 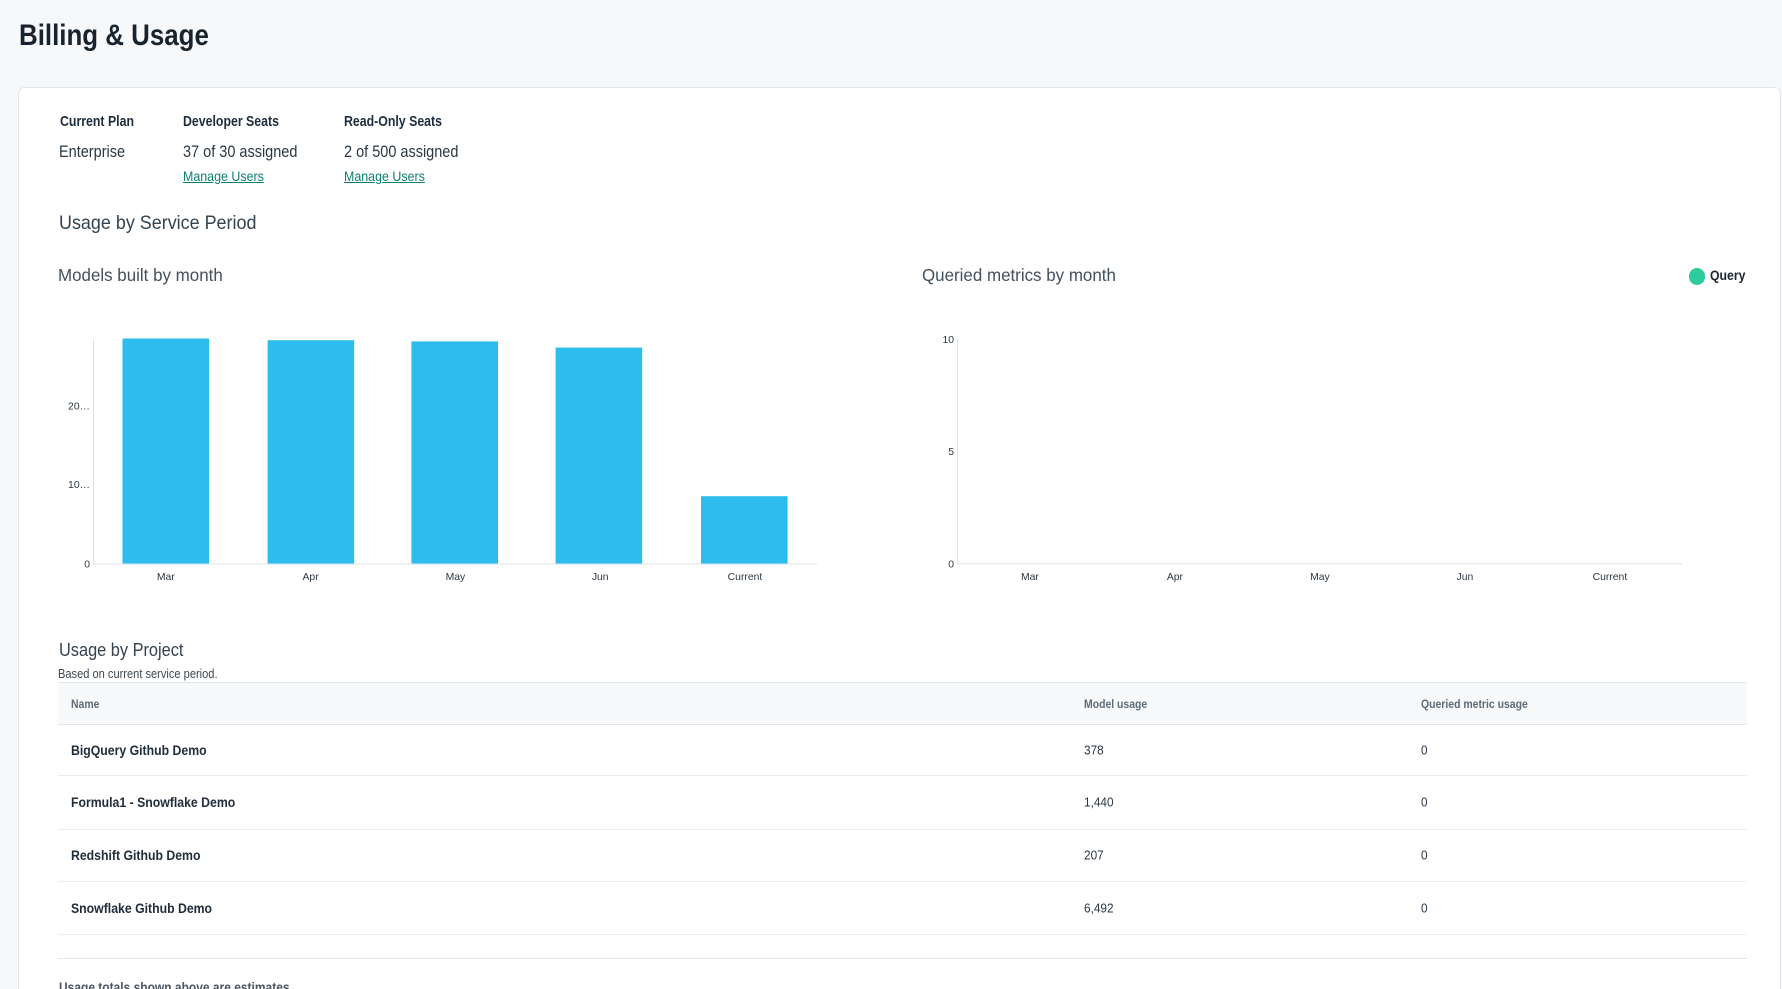 I want to click on svg-text: 5, so click(x=951, y=452).